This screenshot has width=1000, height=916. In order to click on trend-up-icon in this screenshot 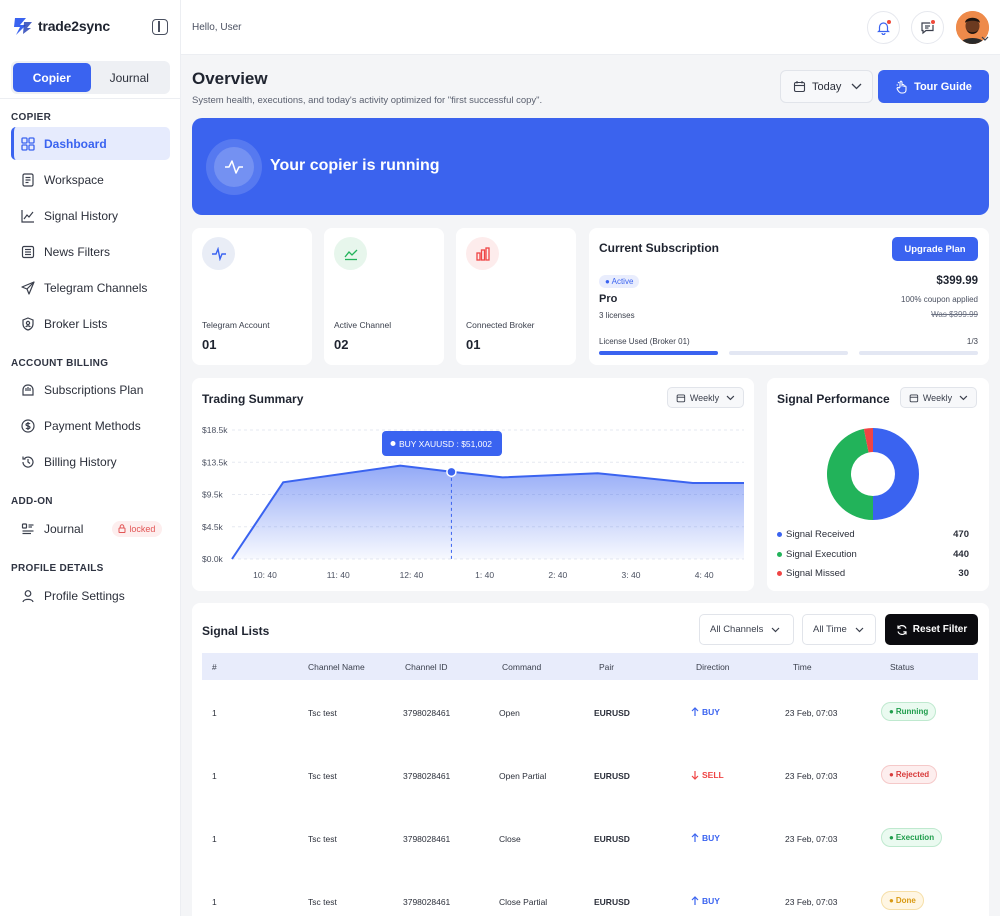, I will do `click(350, 254)`.